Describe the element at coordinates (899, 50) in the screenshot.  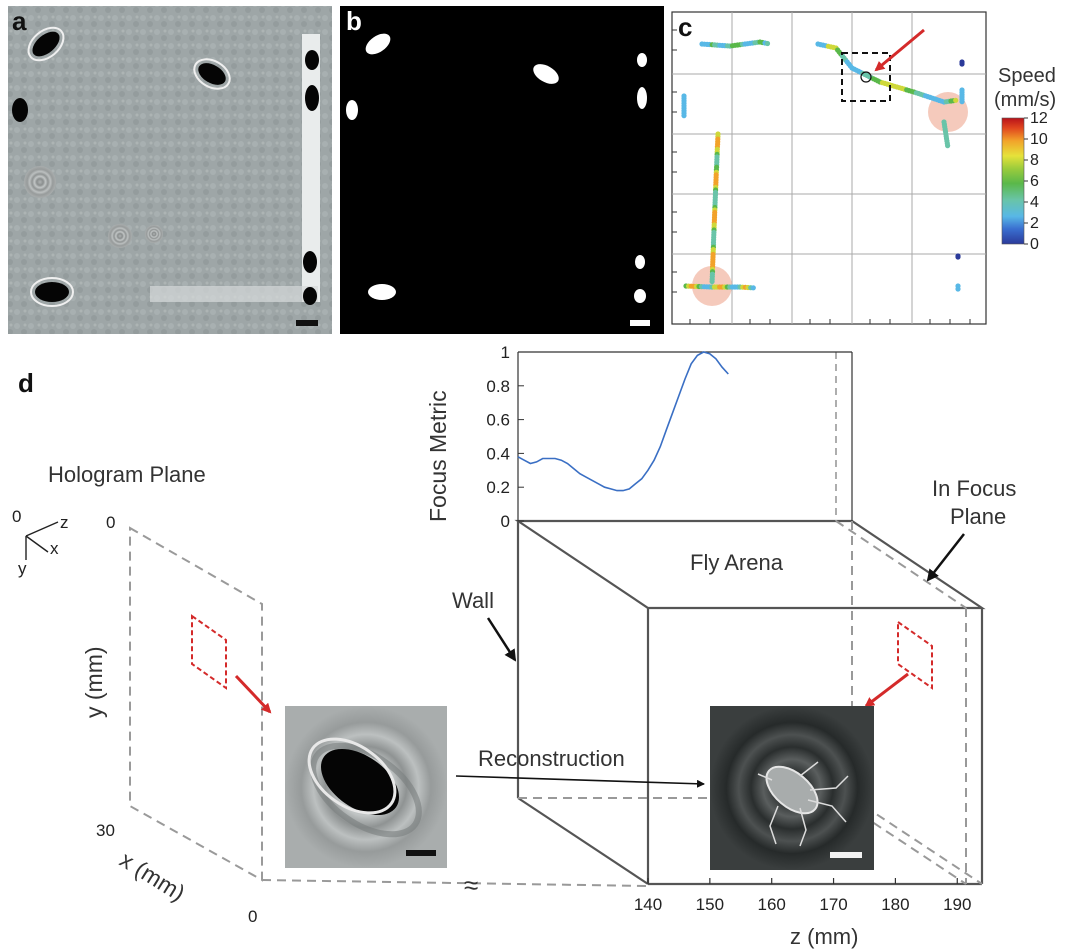
I see `panel-c-red-arrow` at that location.